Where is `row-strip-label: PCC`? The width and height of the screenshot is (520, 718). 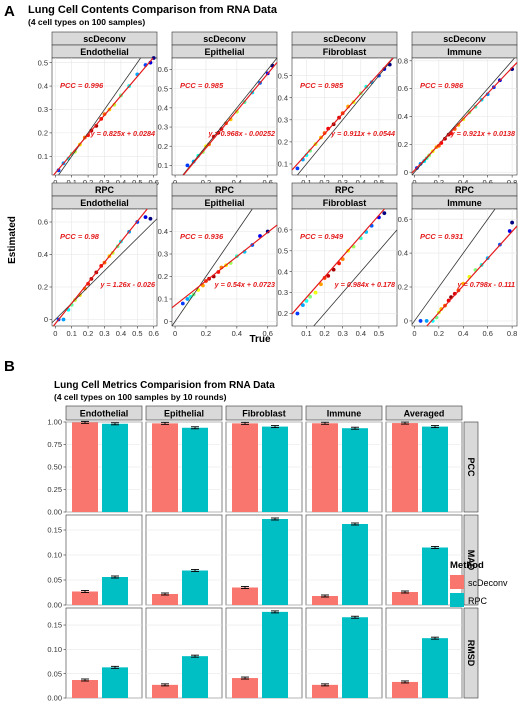 row-strip-label: PCC is located at coordinates (471, 467).